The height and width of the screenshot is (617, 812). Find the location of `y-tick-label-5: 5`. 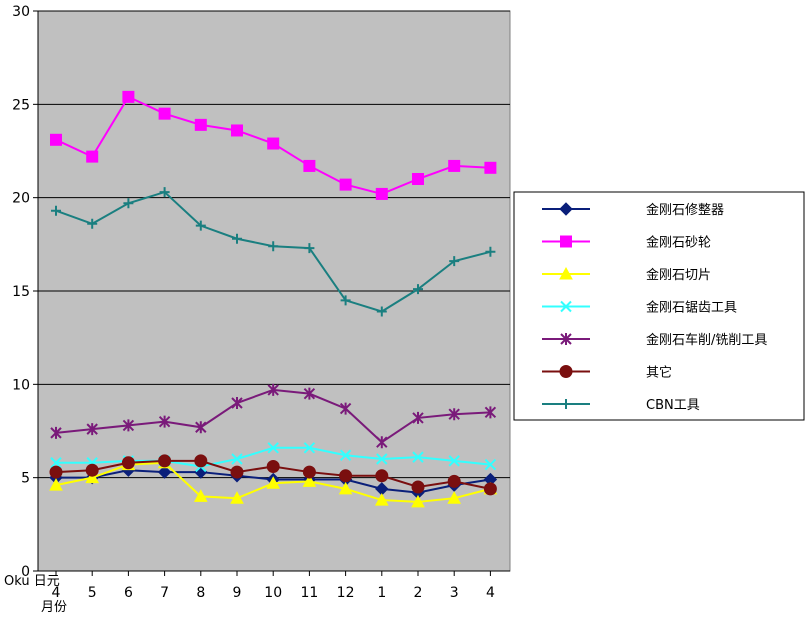

y-tick-label-5: 5 is located at coordinates (25, 479).